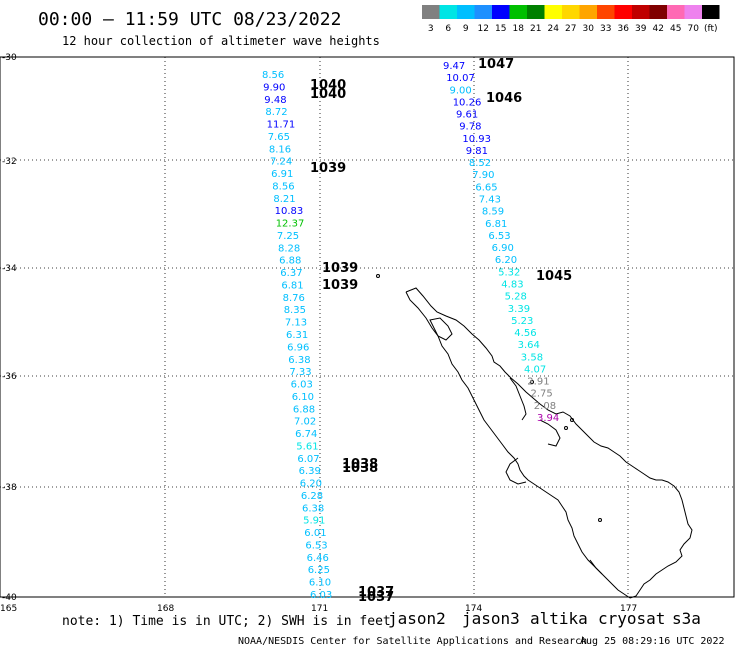  What do you see at coordinates (298, 347) in the screenshot?
I see `wave-height-value: 6.96` at bounding box center [298, 347].